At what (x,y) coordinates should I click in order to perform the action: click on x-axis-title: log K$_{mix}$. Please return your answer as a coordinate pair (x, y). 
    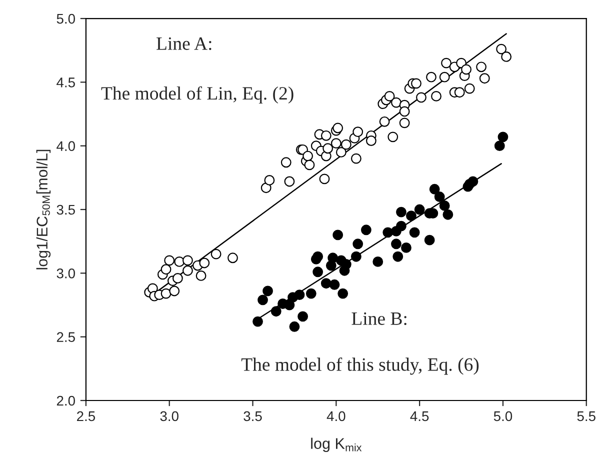
    Looking at the image, I should click on (336, 445).